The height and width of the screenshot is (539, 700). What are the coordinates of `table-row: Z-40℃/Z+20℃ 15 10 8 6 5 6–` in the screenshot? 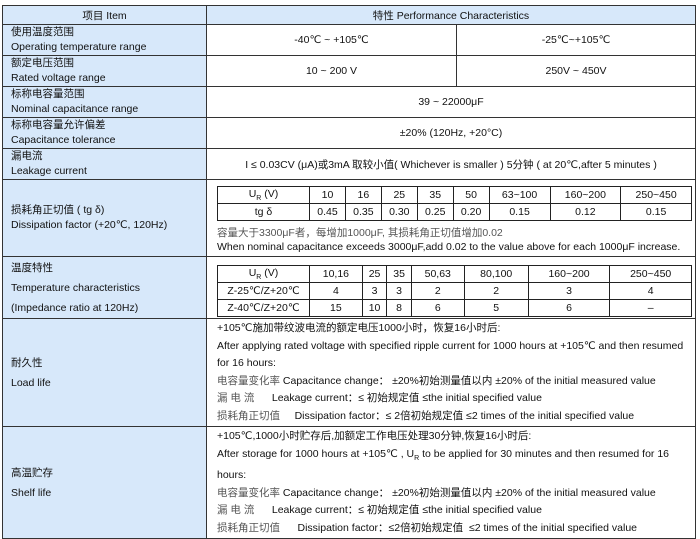 It's located at (454, 308).